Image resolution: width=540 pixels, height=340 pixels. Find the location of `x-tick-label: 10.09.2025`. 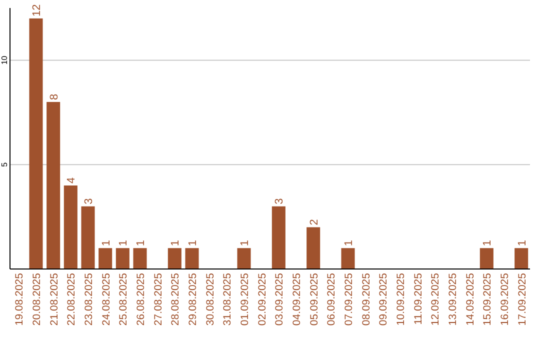

x-tick-label: 10.09.2025 is located at coordinates (401, 299).